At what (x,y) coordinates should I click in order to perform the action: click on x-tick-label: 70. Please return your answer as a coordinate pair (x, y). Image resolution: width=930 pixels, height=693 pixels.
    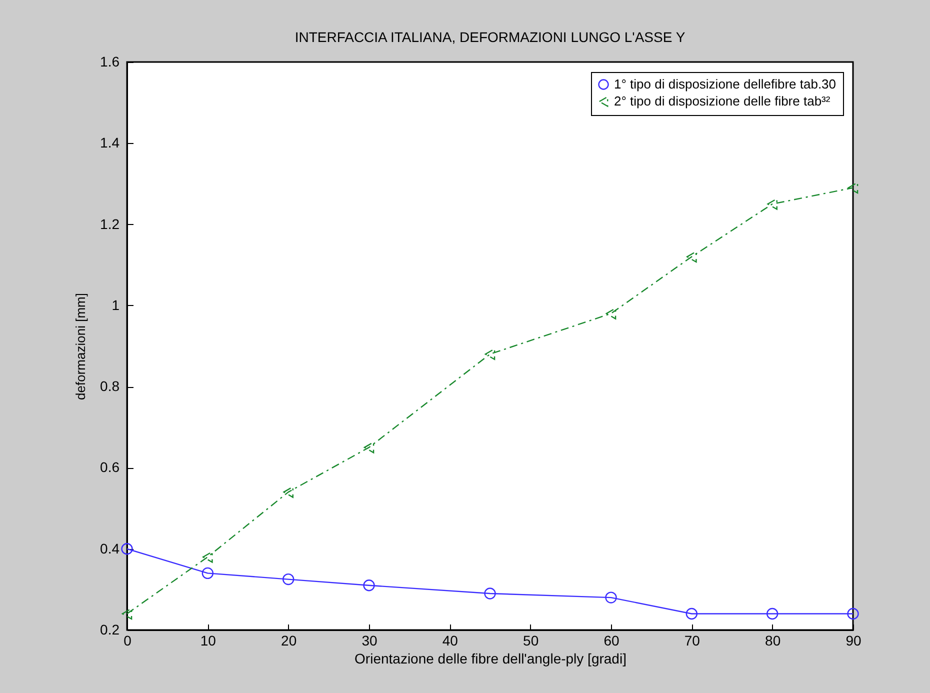
    Looking at the image, I should click on (692, 640).